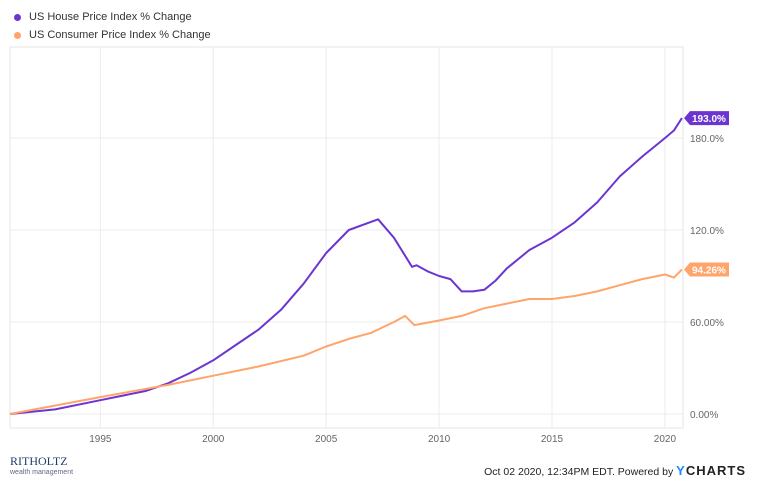 The width and height of the screenshot is (758, 481). I want to click on svg-text: 94.26%, so click(709, 270).